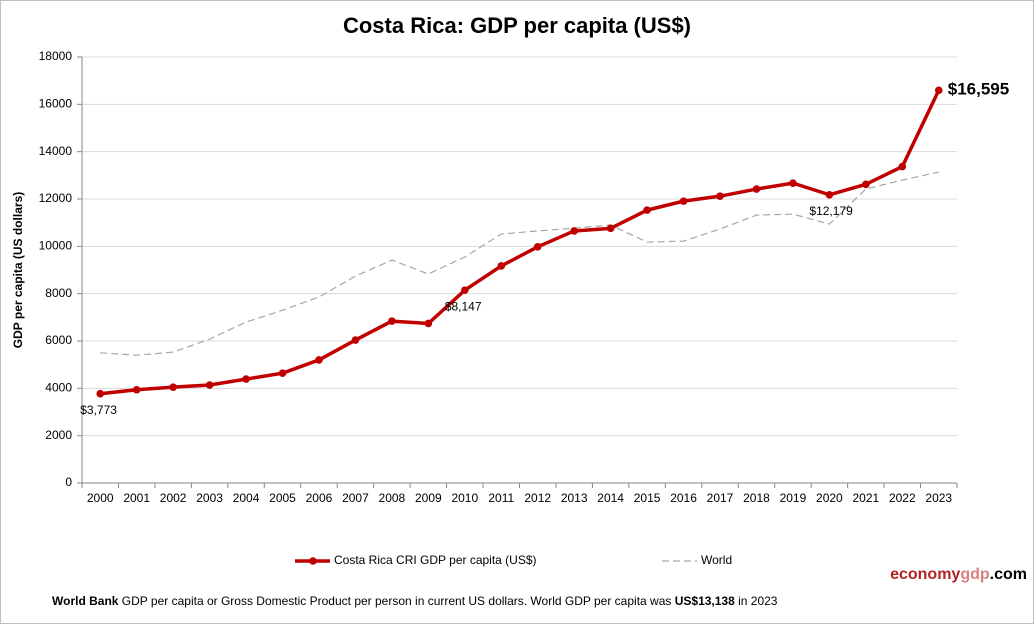 Image resolution: width=1034 pixels, height=624 pixels. I want to click on footer-value: US$13,138, so click(705, 601).